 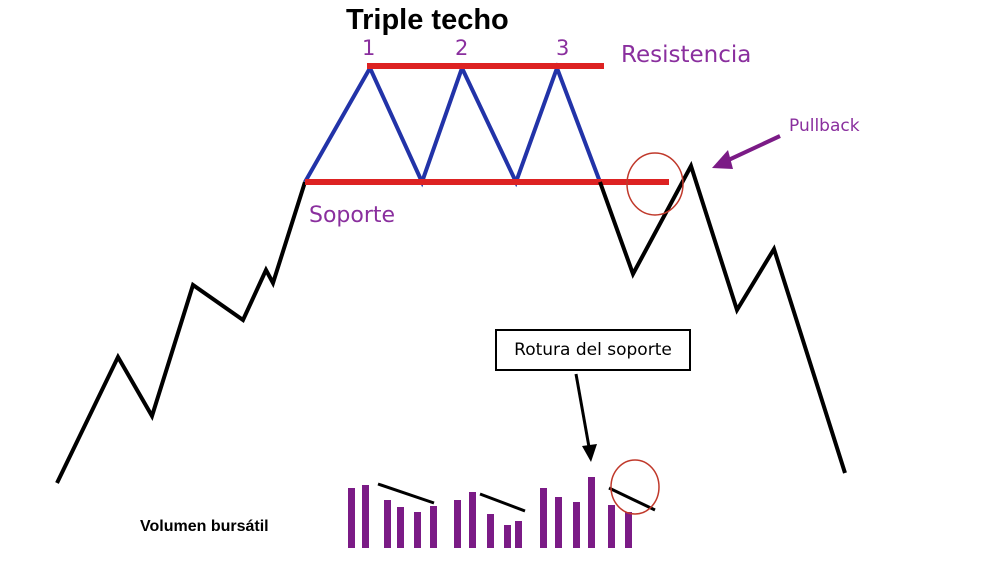 I want to click on price-uptrend-line, so click(x=181, y=332).